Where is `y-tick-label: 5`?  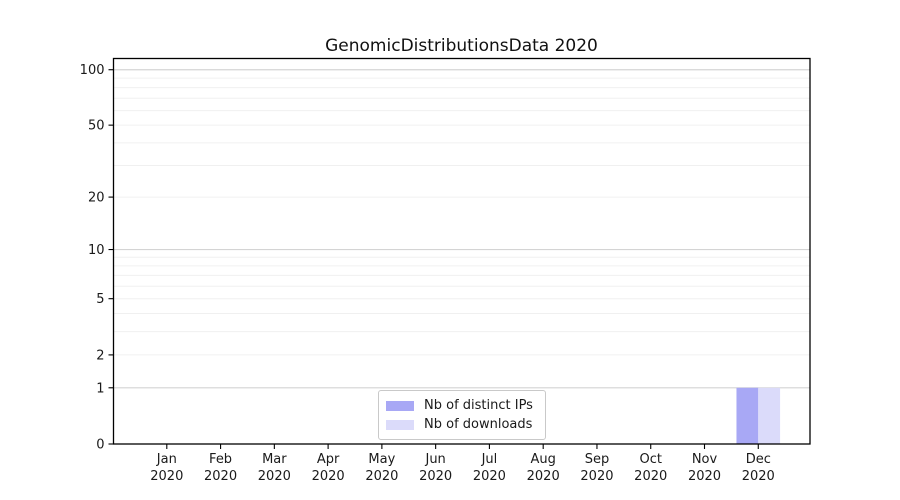
y-tick-label: 5 is located at coordinates (100, 299).